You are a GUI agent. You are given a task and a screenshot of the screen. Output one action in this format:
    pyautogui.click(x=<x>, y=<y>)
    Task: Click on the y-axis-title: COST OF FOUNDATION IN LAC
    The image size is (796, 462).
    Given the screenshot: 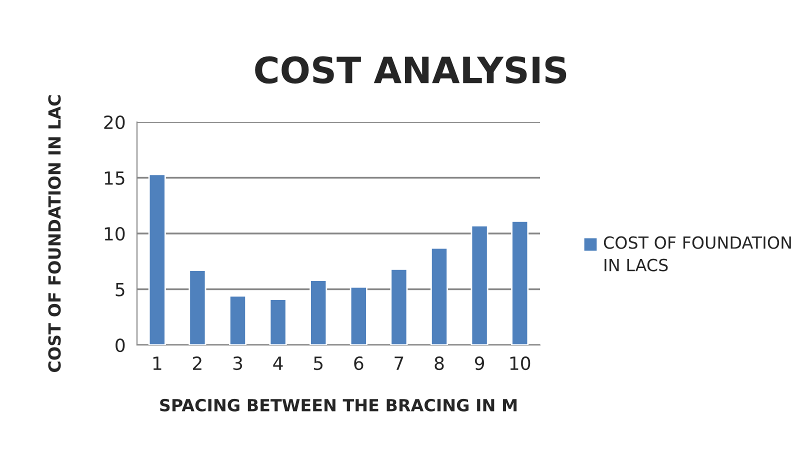 What is the action you would take?
    pyautogui.click(x=54, y=233)
    